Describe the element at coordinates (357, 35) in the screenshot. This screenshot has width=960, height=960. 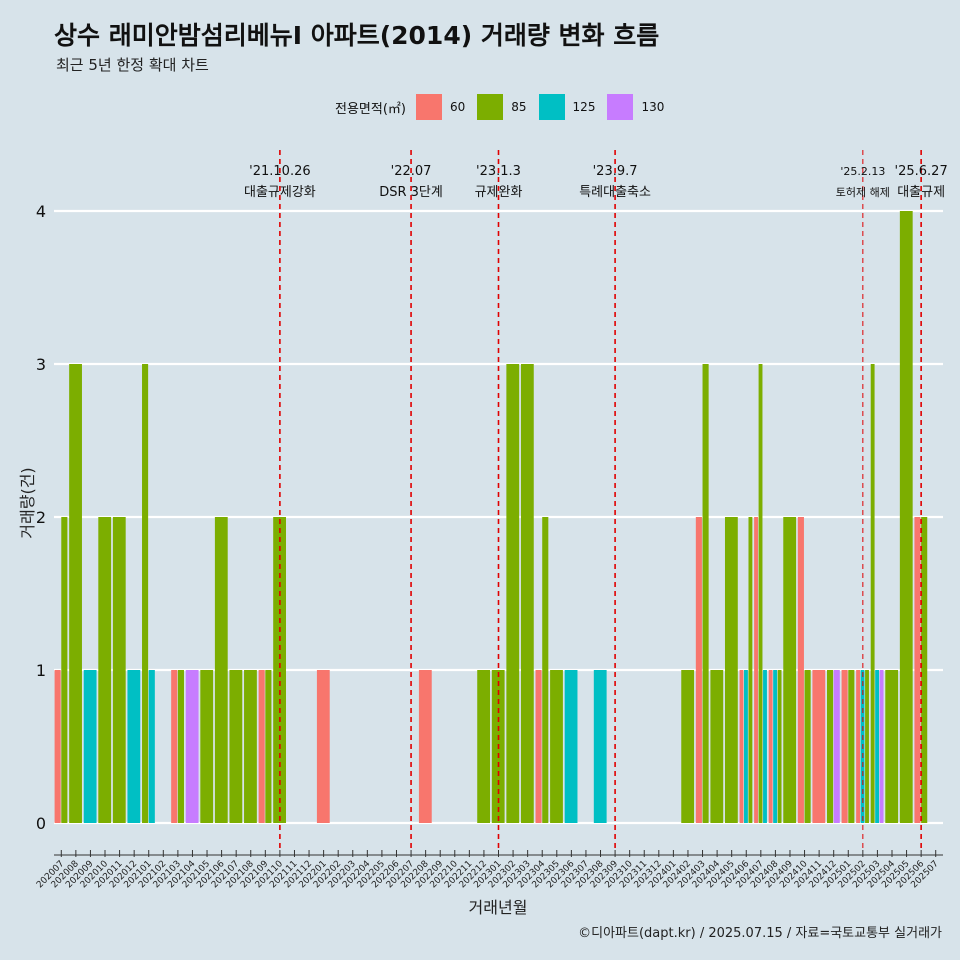
I see `chart-title: 상수 래미안밤섬리베뉴I 아파트(2014) 거래량 변화 흐름` at that location.